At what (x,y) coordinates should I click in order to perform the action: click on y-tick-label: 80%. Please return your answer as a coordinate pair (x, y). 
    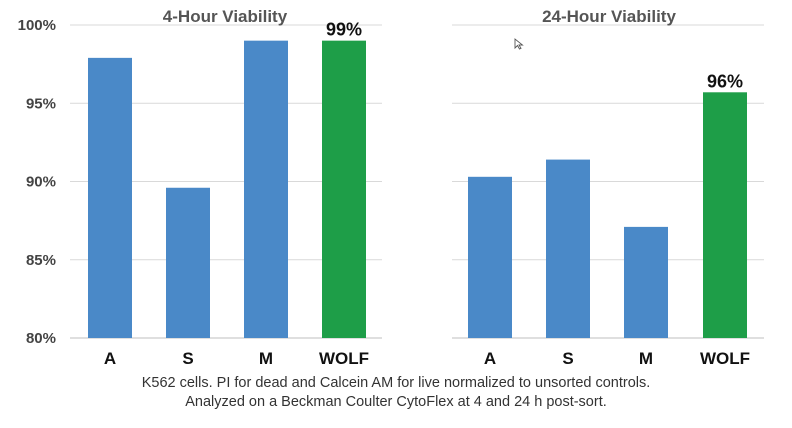
    Looking at the image, I should click on (41, 338).